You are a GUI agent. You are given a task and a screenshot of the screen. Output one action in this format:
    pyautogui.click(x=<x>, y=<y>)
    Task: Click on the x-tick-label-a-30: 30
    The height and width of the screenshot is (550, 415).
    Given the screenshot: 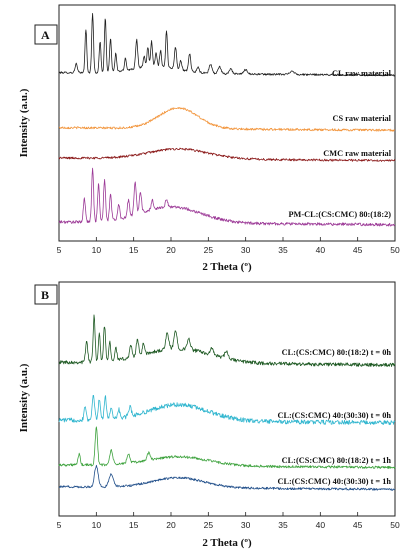 What is the action you would take?
    pyautogui.click(x=246, y=250)
    